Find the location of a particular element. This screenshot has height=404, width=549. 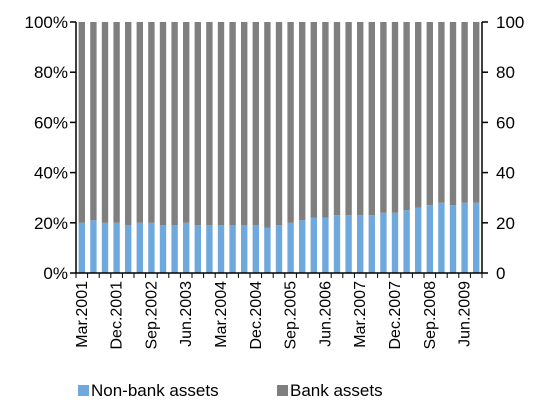

bar-non-bank-sep-2009 is located at coordinates (476, 237).